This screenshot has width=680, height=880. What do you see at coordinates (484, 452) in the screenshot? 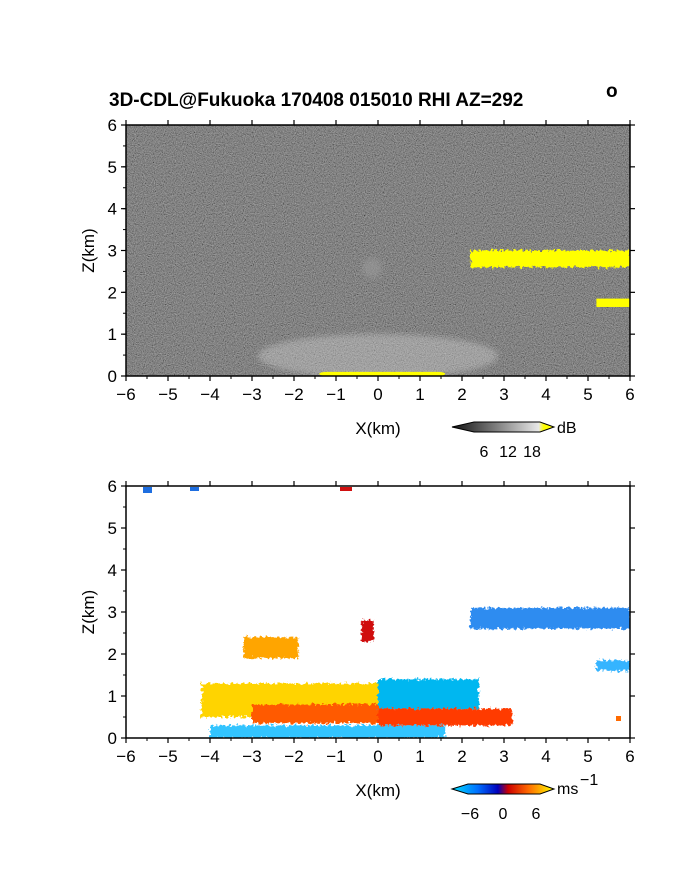
I see `intensity-colorbar-tick-label: 6` at bounding box center [484, 452].